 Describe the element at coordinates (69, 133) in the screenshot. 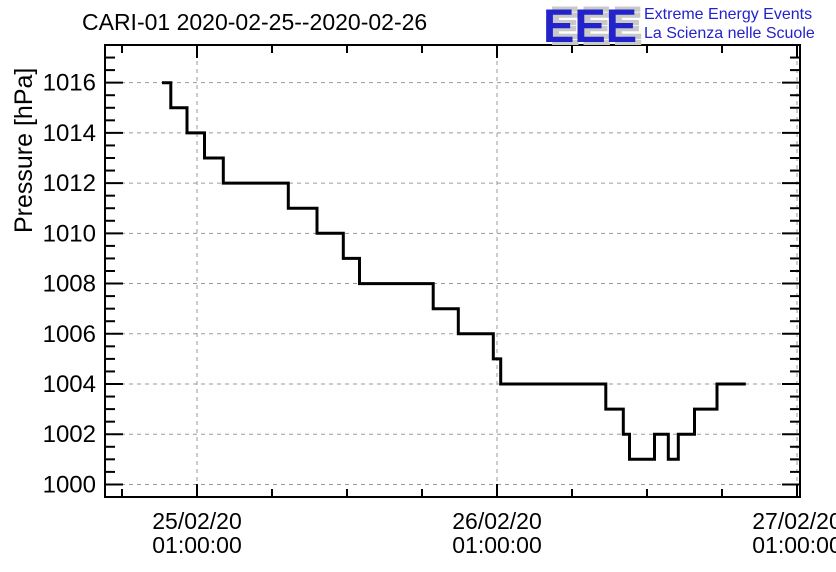

I see `y-tick-label: 1014` at that location.